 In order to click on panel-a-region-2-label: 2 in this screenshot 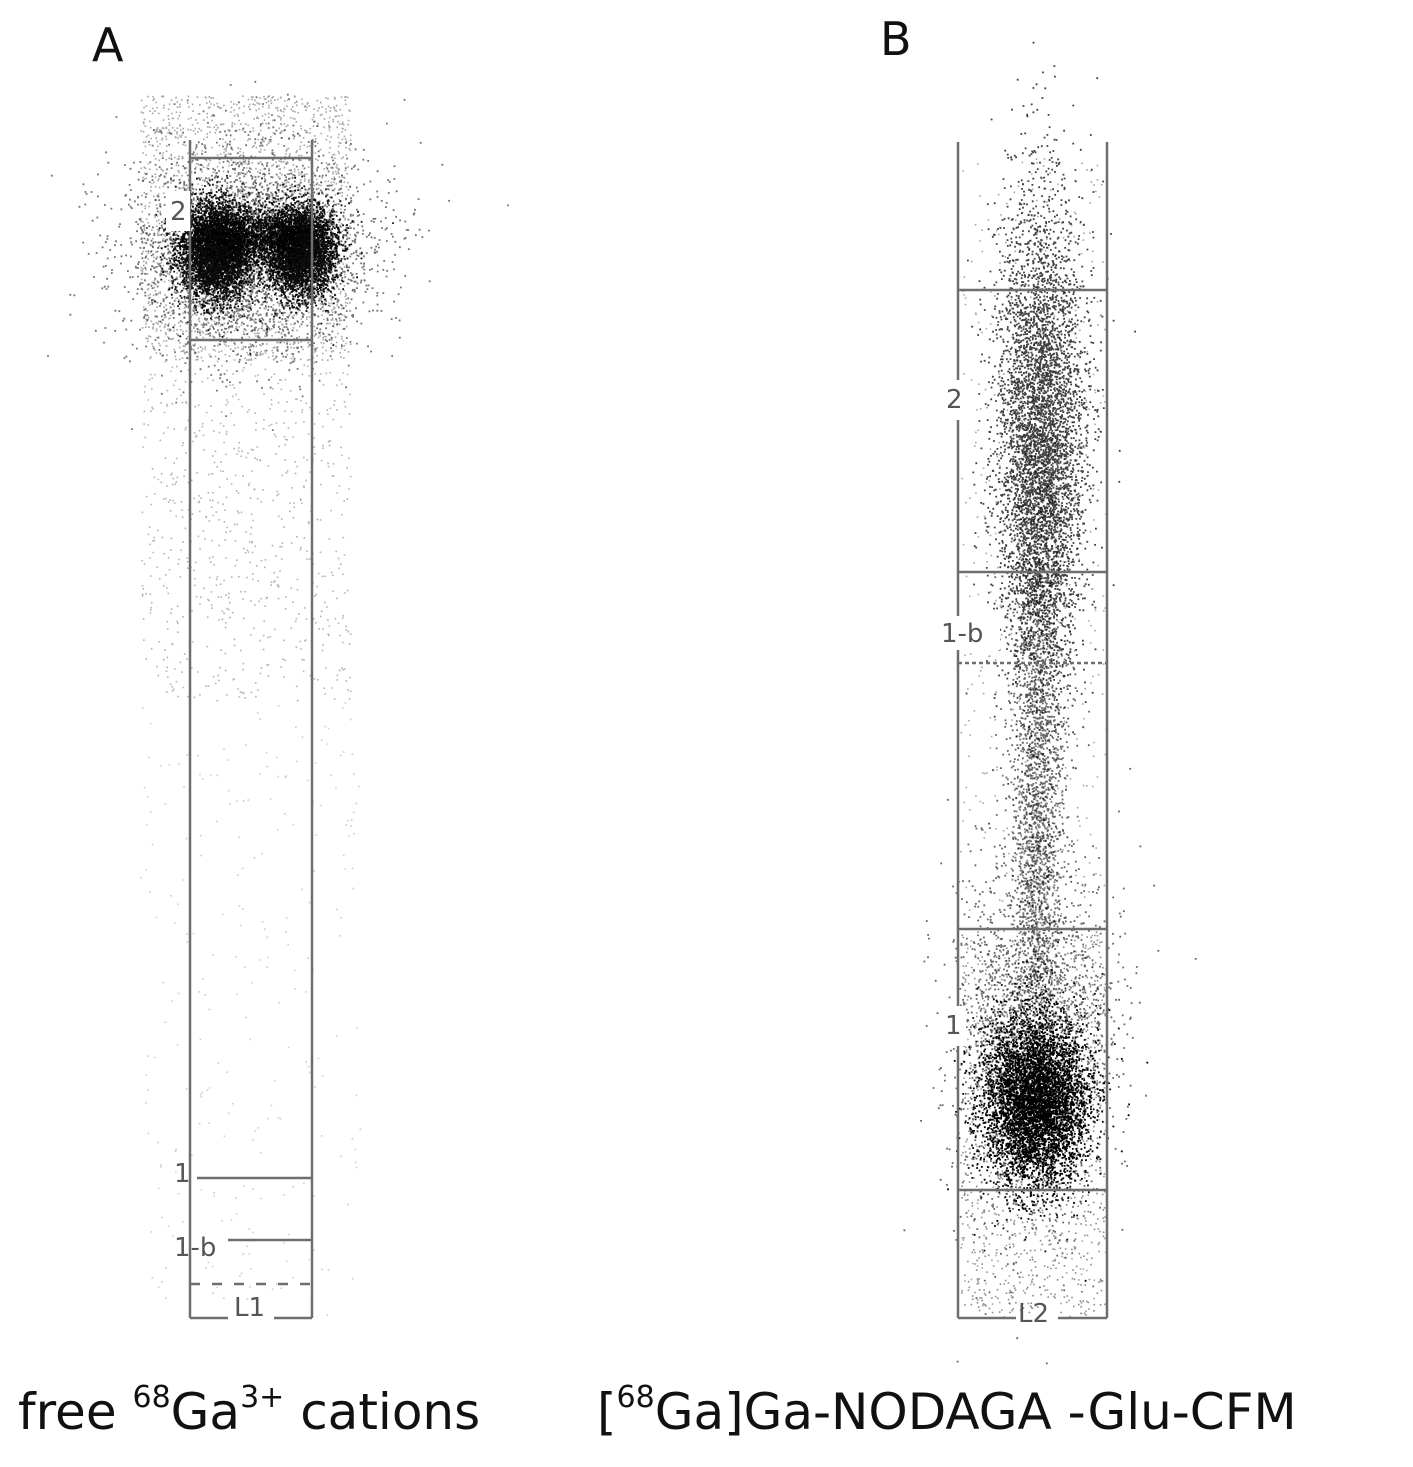, I will do `click(178, 212)`.